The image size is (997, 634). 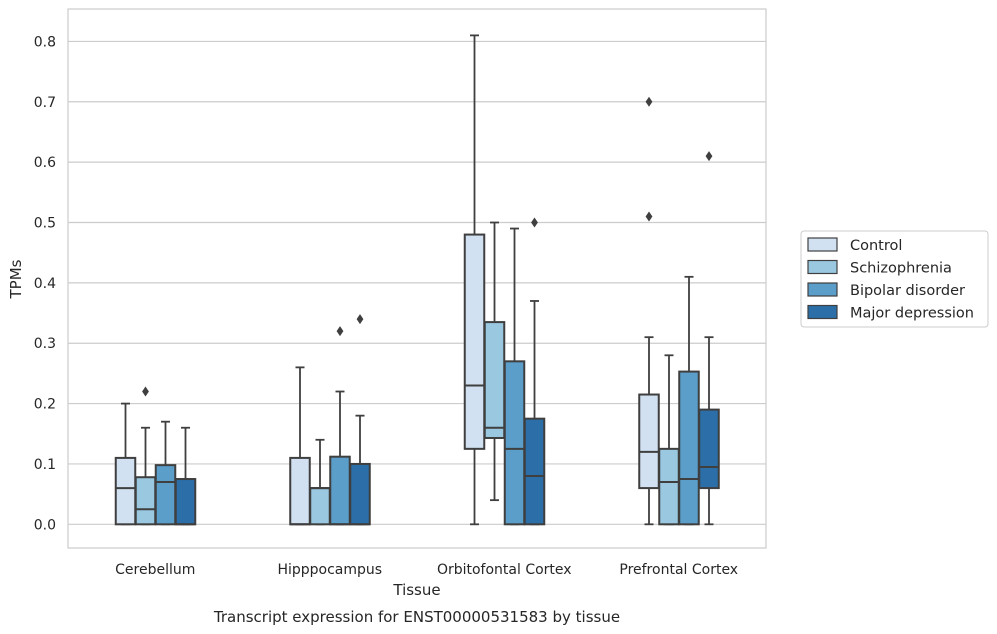 I want to click on y-tick-label: 0.5, so click(x=45, y=224).